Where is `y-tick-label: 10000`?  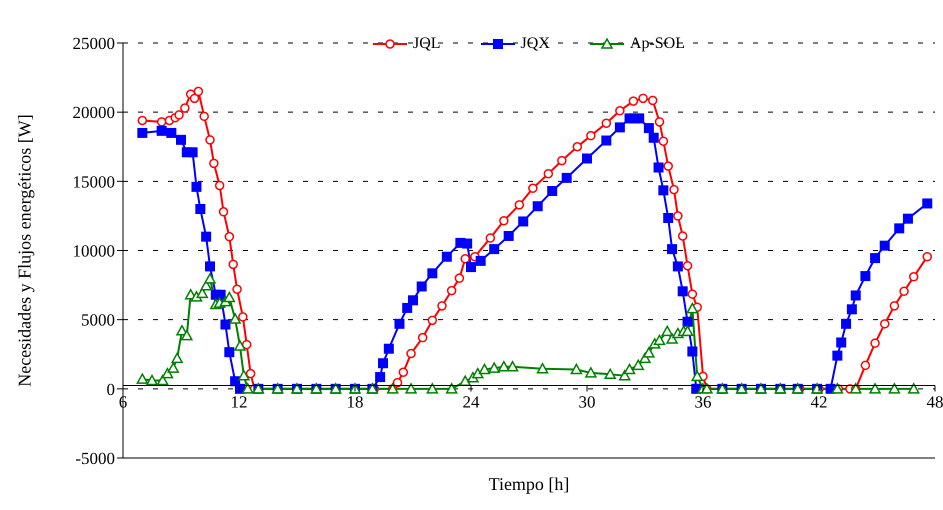 y-tick-label: 10000 is located at coordinates (93, 251).